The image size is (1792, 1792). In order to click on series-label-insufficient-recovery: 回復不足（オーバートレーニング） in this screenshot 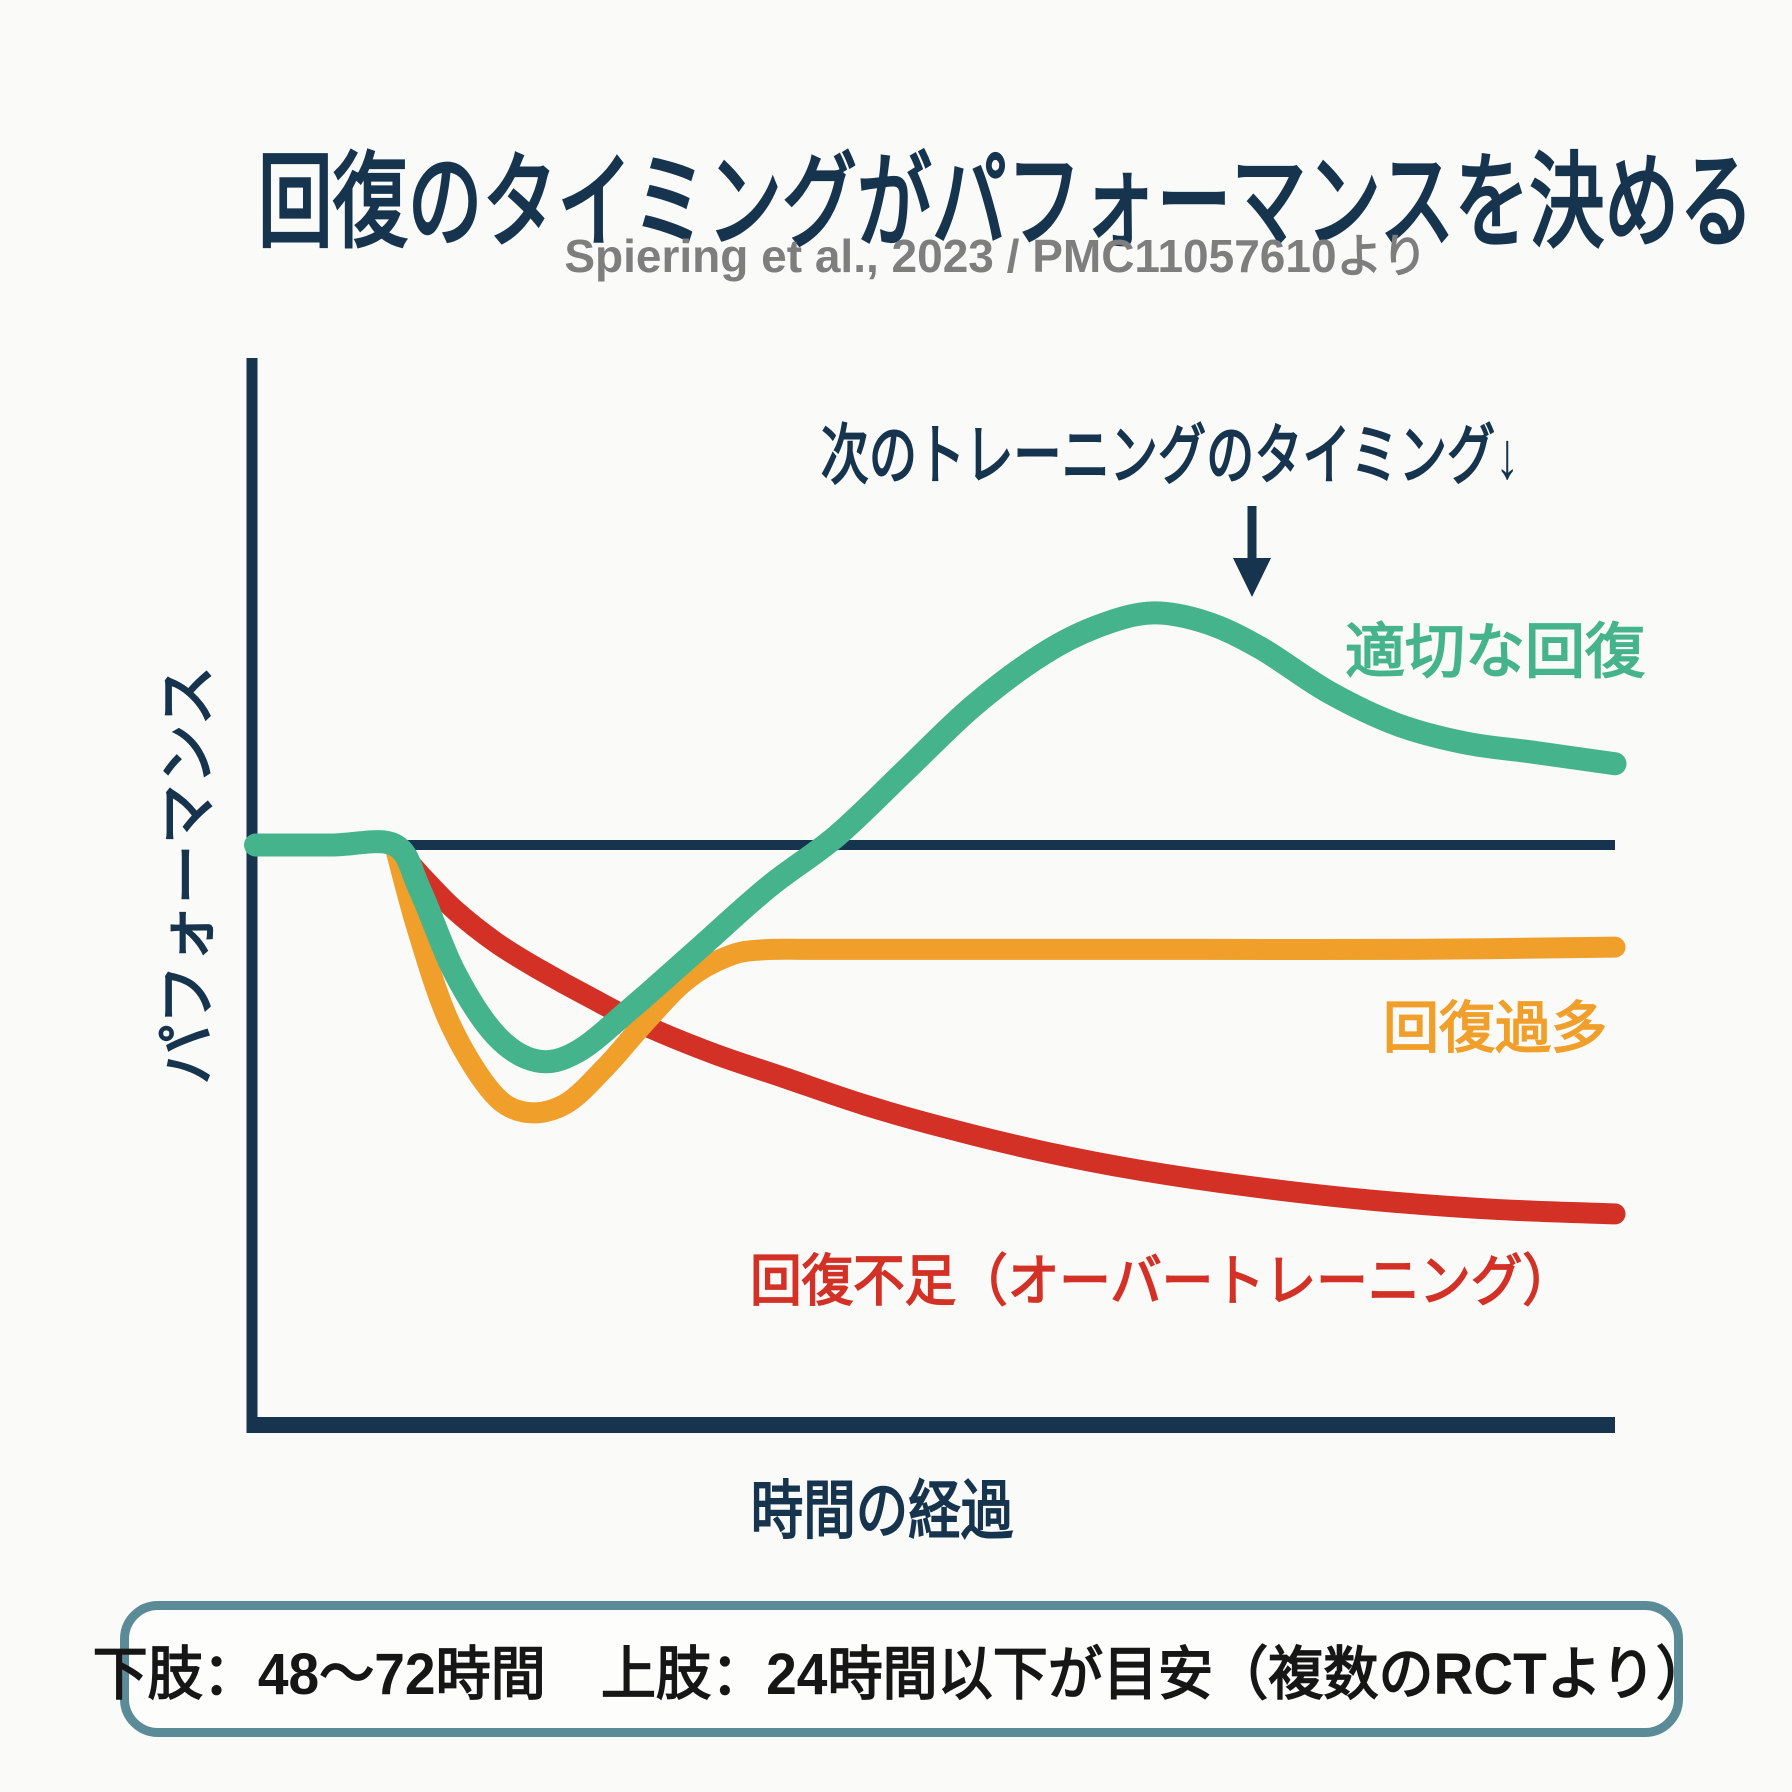, I will do `click(1161, 1277)`.